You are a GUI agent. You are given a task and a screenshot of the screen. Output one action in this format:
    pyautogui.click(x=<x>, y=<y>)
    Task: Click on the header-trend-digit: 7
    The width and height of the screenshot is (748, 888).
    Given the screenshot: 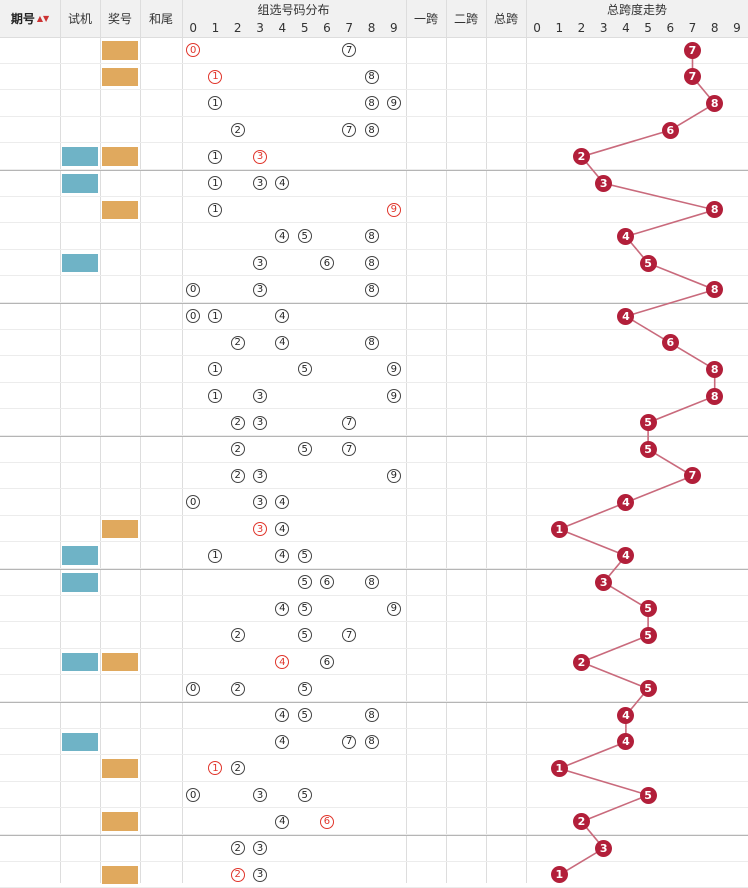 What is the action you would take?
    pyautogui.click(x=692, y=27)
    